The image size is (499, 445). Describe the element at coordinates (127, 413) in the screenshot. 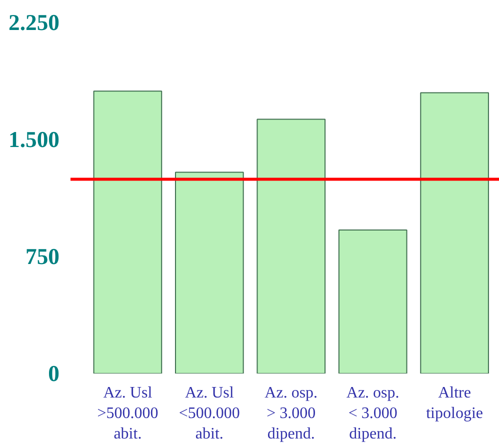

I see `x-tick-label: Az. Usl >500.000 abit.` at that location.